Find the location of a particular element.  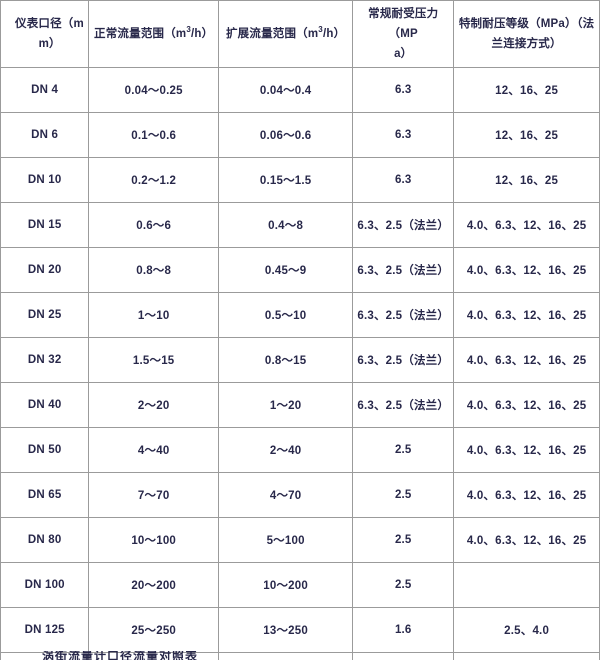

table-row: DN 6 0.1～0.6 0.06～0.6 6.3 12、16、25 is located at coordinates (300, 135).